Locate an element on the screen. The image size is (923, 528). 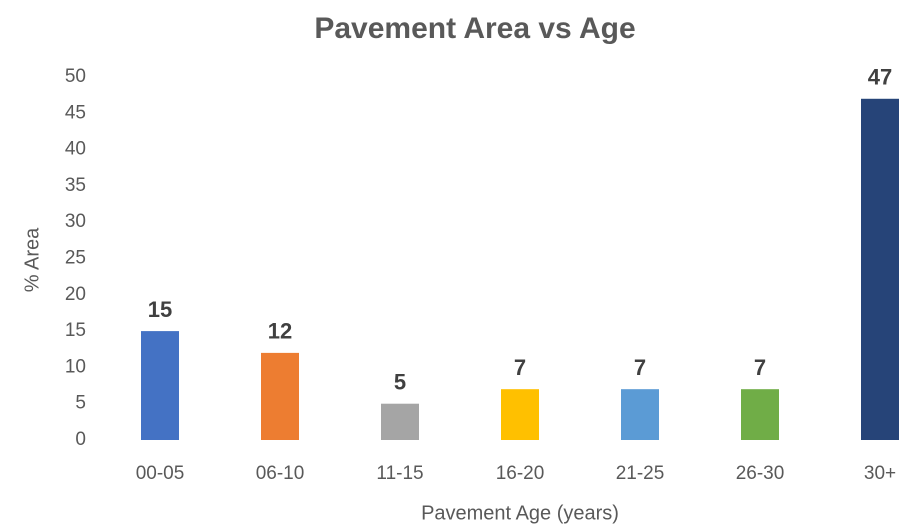
x-tick-label: 00-05 is located at coordinates (160, 473).